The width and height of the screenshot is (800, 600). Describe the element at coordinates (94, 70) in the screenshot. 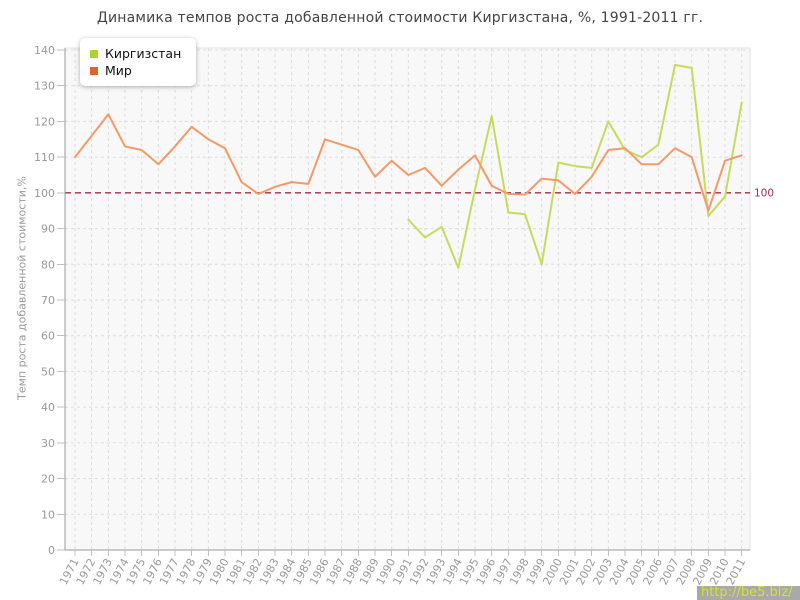

I see `legend-swatch-world-icon` at that location.